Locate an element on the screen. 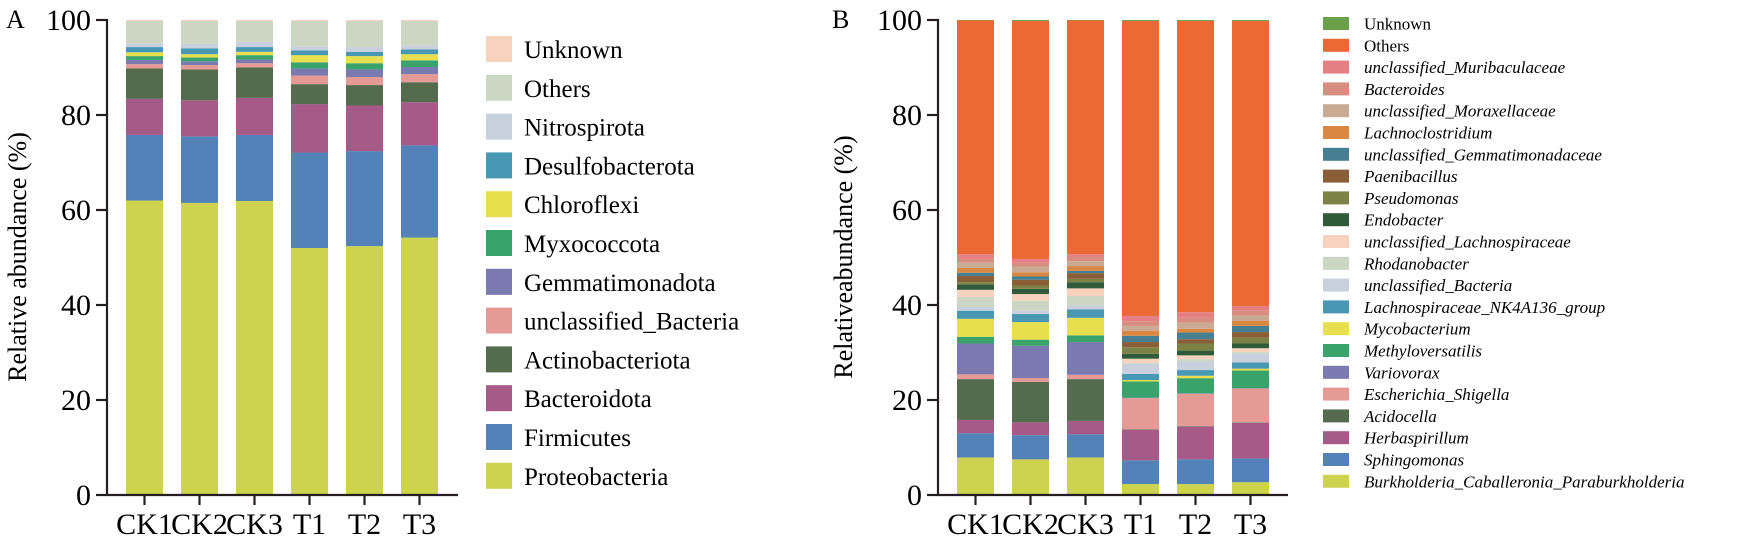 The image size is (1760, 547). panel-a-legend-item-unknown: Unknown is located at coordinates (554, 50).